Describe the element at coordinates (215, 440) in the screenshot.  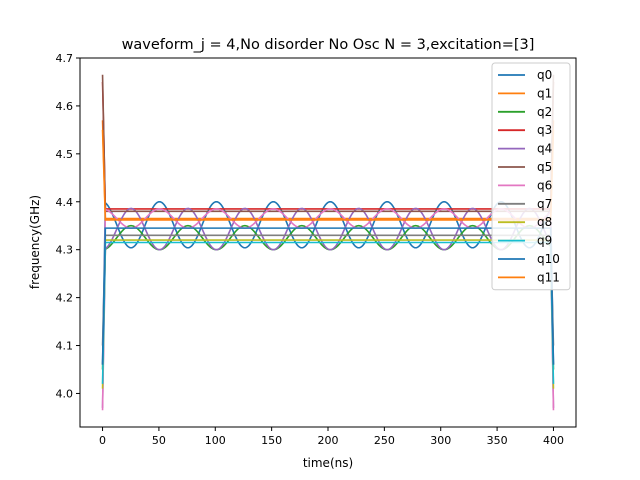
I see `x-tick-label: 100` at that location.